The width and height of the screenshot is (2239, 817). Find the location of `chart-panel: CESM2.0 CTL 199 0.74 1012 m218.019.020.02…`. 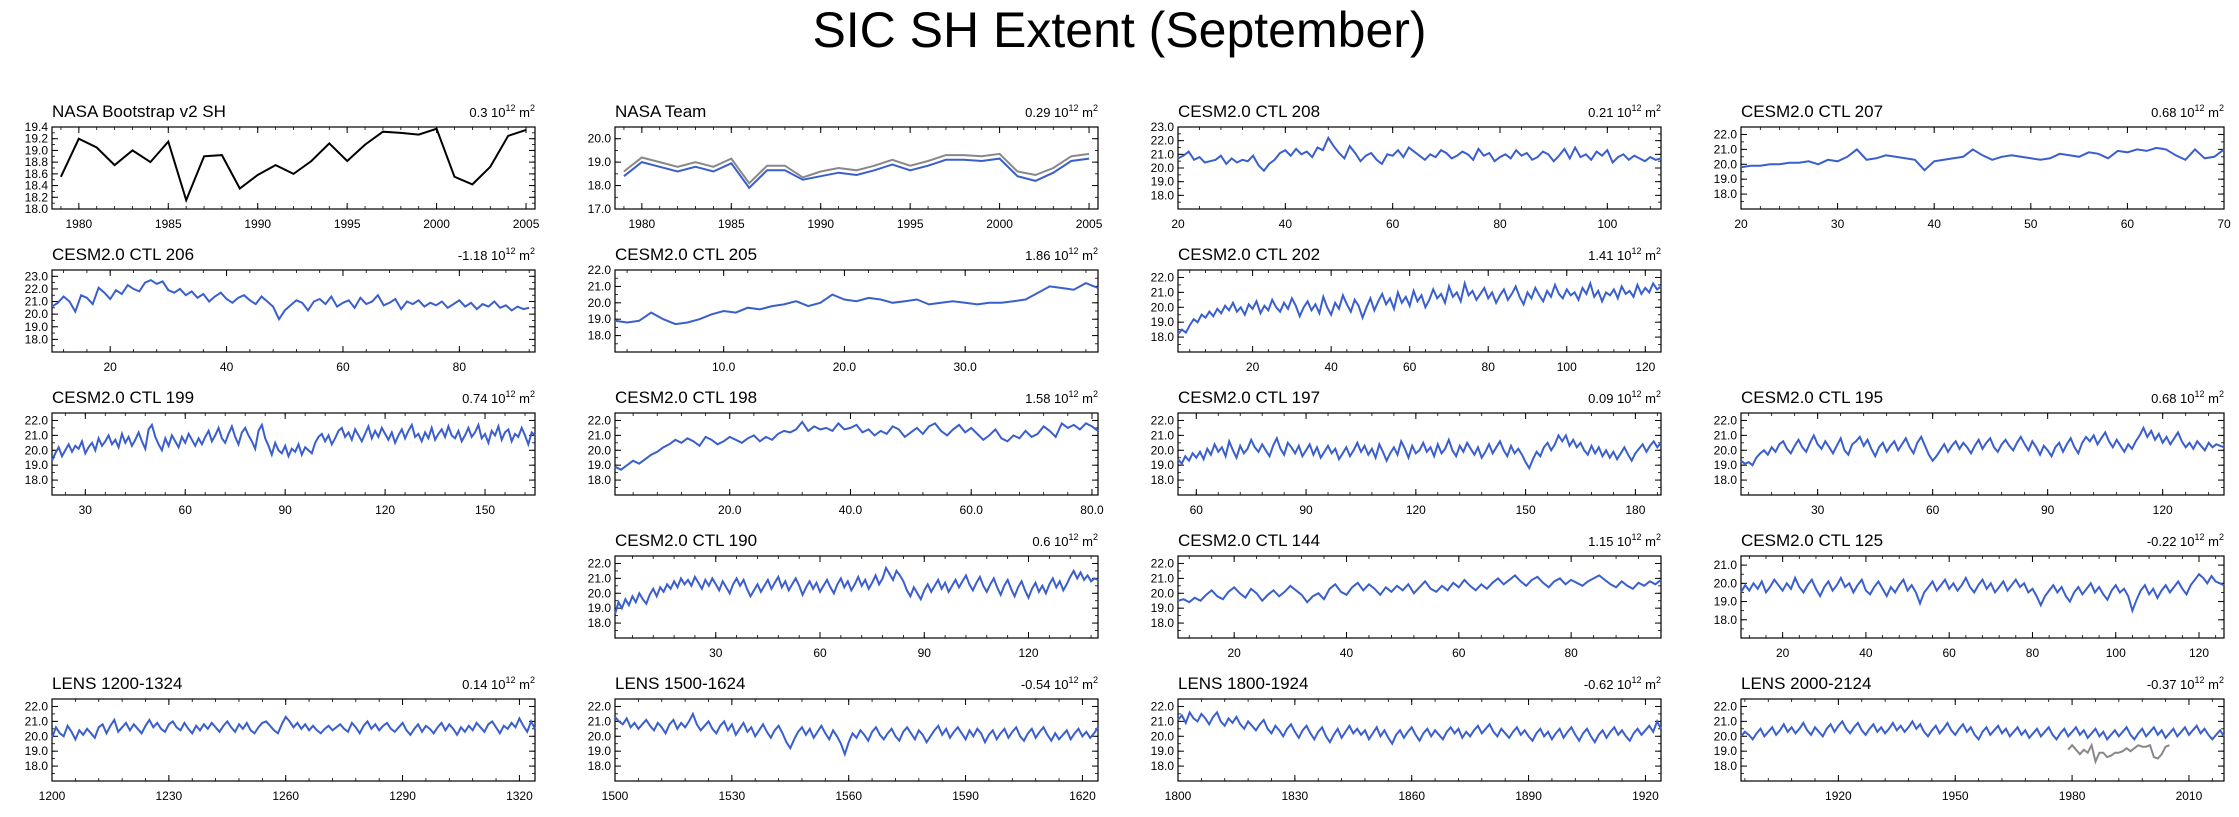

chart-panel: CESM2.0 CTL 199 0.74 1012 m218.019.020.02… is located at coordinates (280, 452).